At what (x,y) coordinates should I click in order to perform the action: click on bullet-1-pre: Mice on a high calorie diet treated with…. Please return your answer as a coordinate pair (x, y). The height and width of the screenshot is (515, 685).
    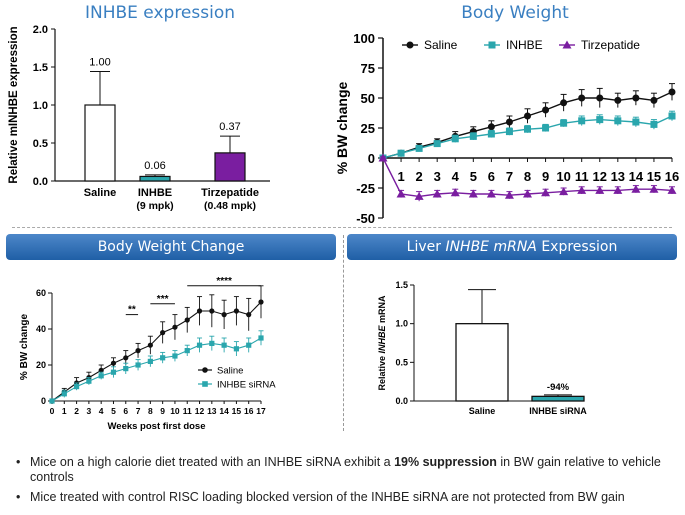
    Looking at the image, I should click on (212, 462).